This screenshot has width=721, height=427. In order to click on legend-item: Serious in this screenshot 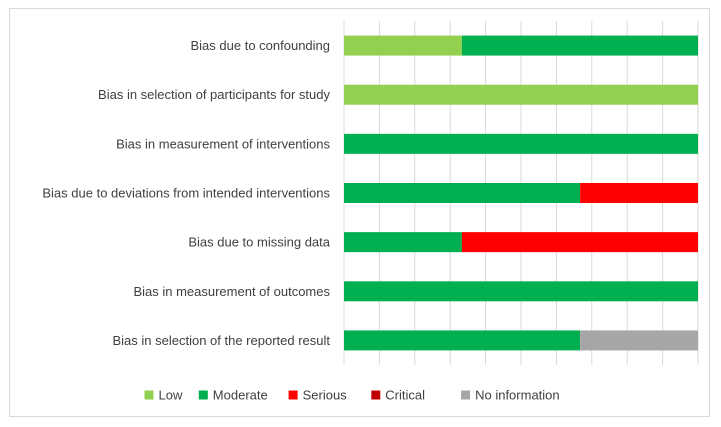, I will do `click(318, 395)`.